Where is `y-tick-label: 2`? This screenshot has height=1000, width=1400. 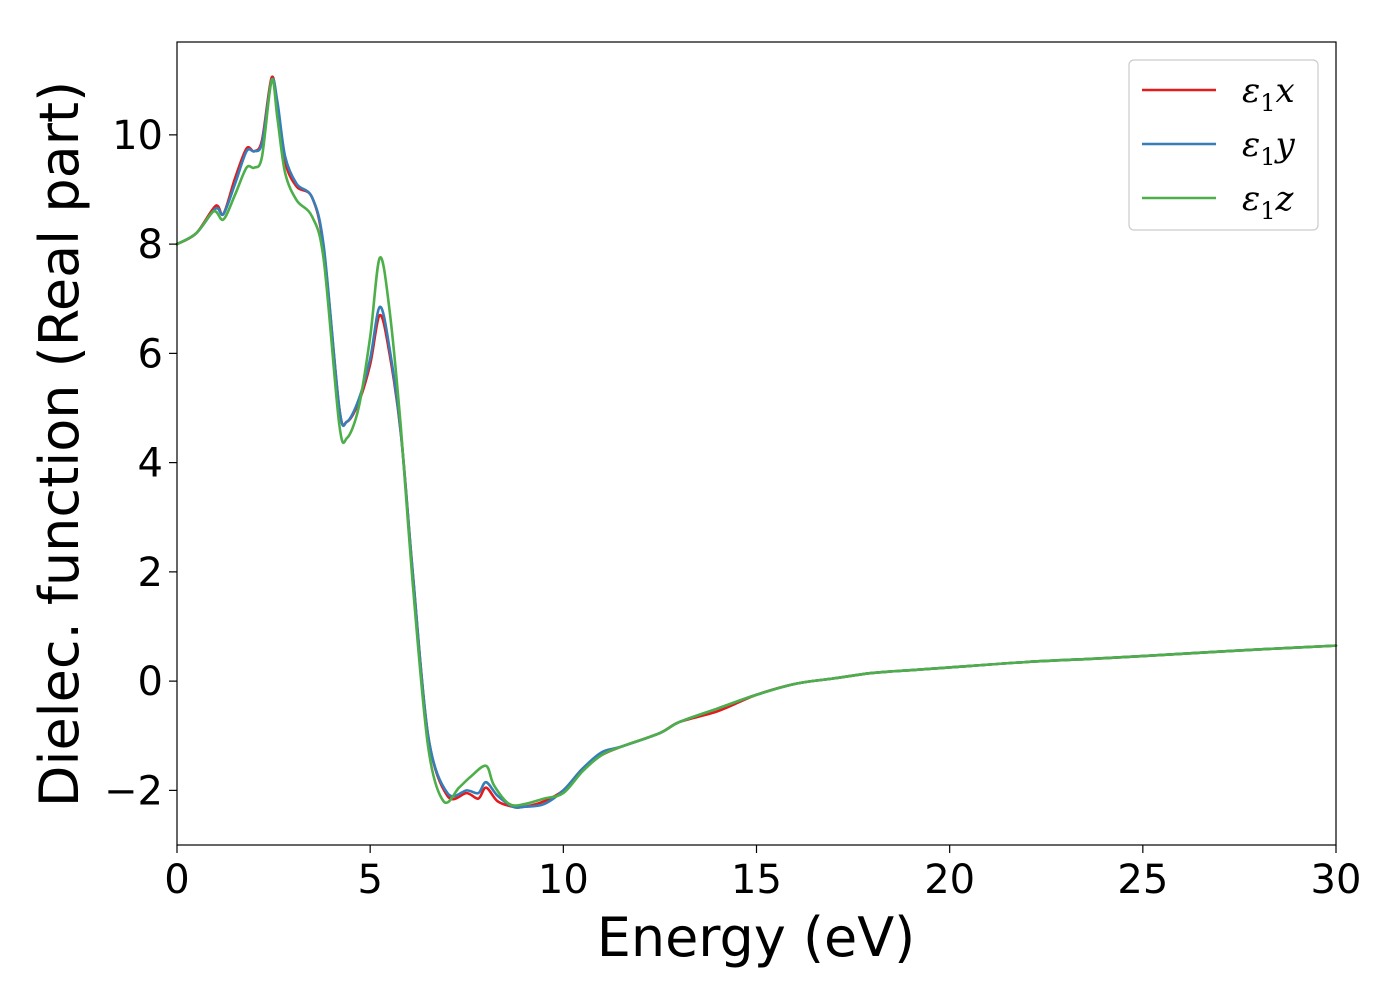
y-tick-label: 2 is located at coordinates (150, 573).